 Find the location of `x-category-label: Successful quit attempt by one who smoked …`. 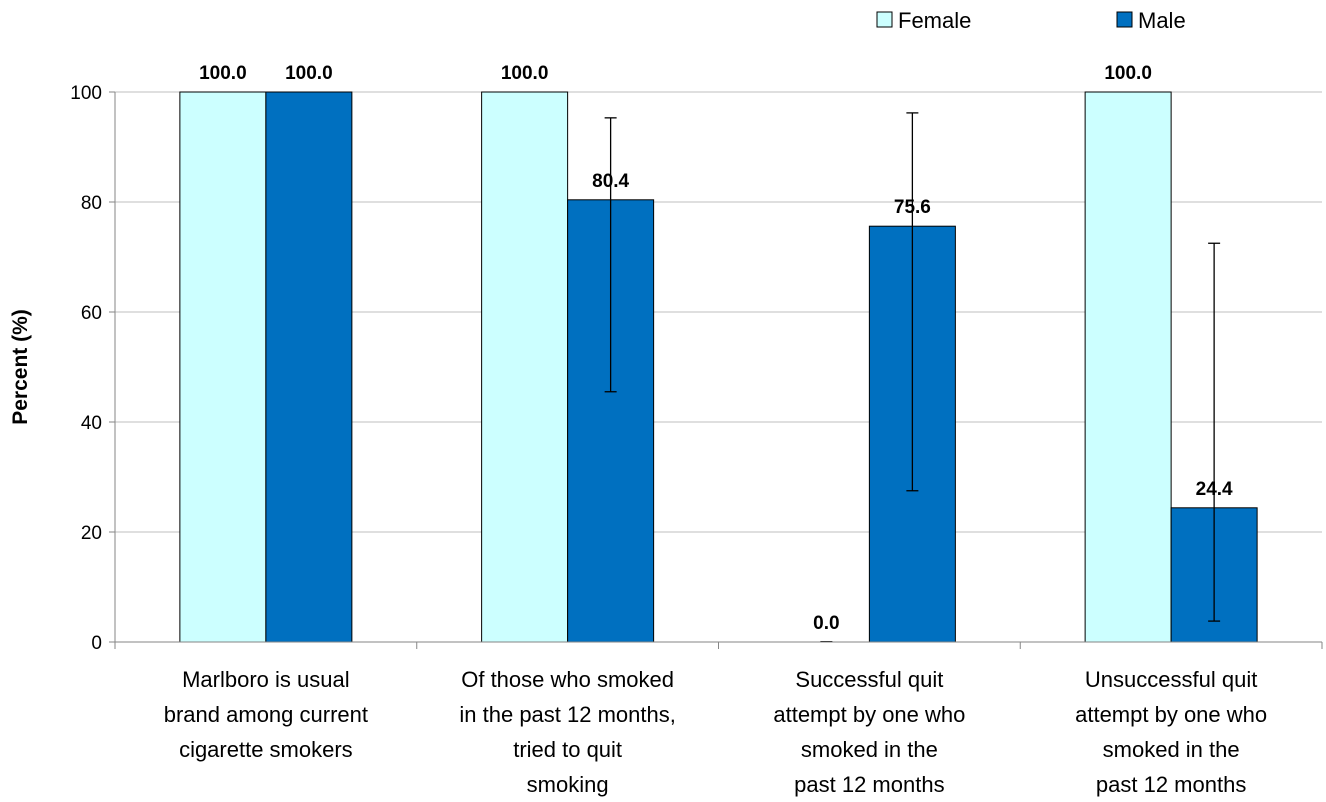

x-category-label: Successful quit attempt by one who smoked … is located at coordinates (869, 732).